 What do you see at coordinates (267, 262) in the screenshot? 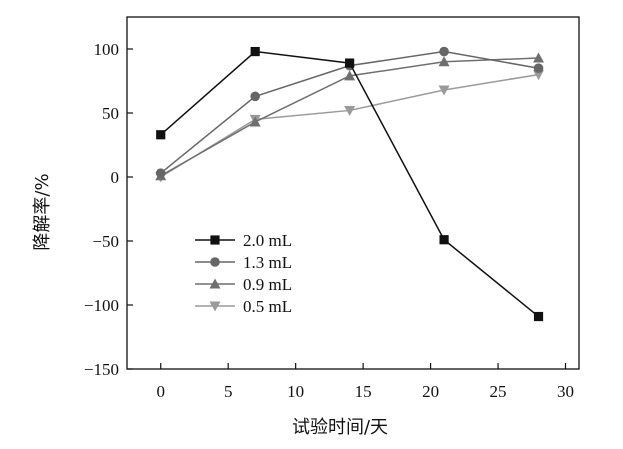
I see `legend-label: 1.3 mL` at bounding box center [267, 262].